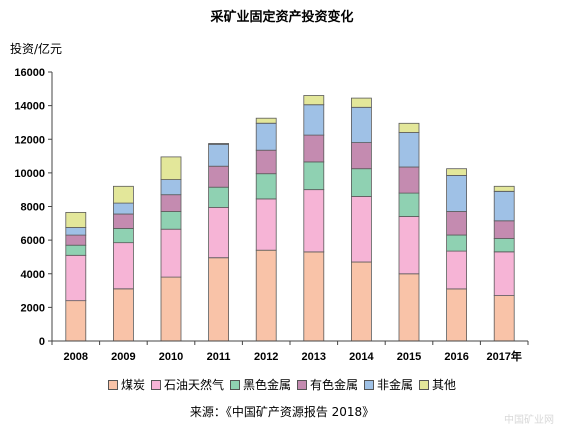 The width and height of the screenshot is (564, 433). I want to click on bar-segment-2012-有色金属, so click(266, 162).